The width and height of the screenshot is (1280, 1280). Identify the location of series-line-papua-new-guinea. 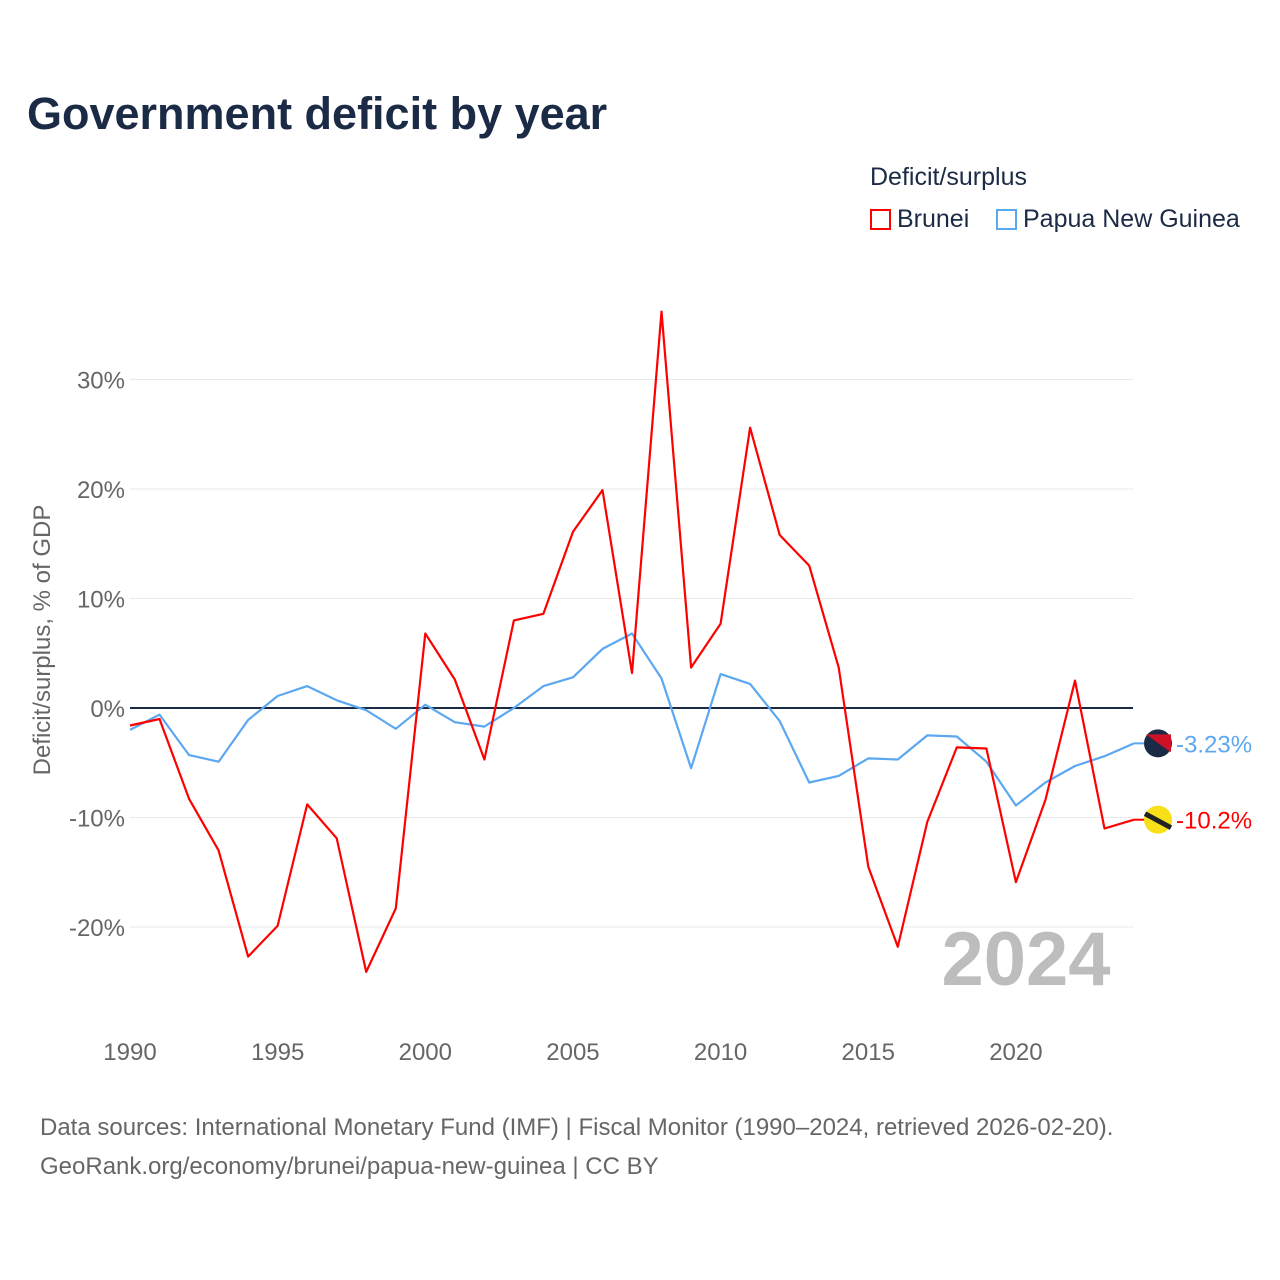
(632, 719).